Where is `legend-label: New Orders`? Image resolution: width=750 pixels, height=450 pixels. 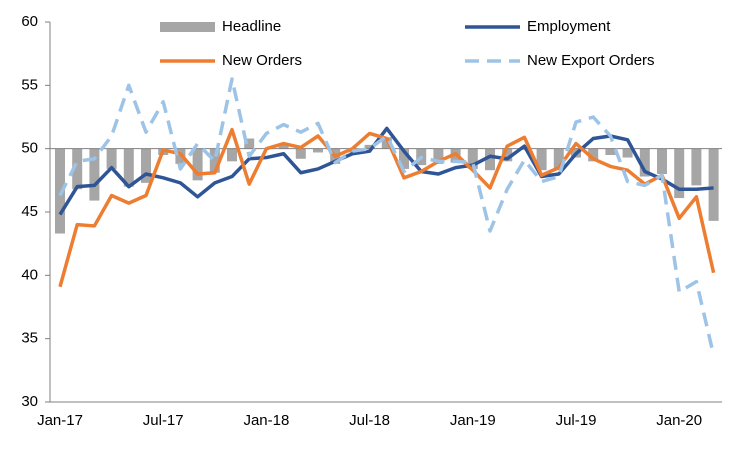
legend-label: New Orders is located at coordinates (262, 60).